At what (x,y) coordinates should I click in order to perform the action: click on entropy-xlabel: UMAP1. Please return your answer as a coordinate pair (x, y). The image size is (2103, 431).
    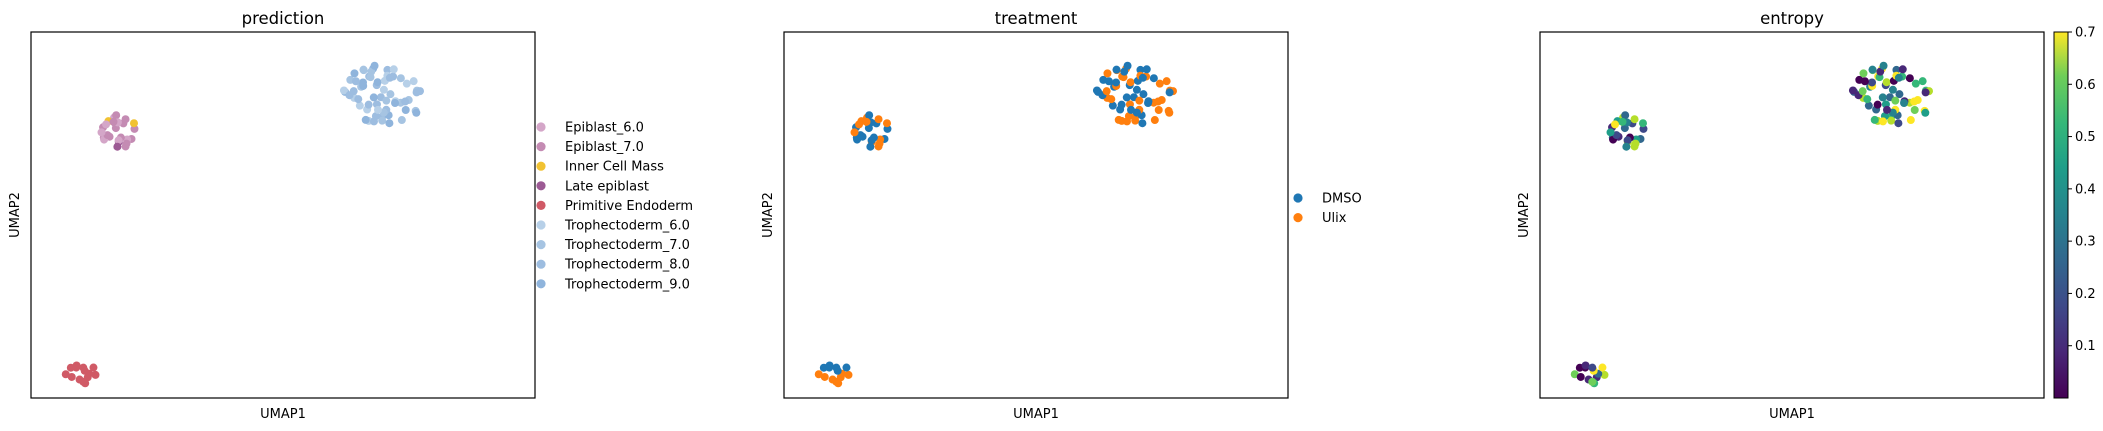
    Looking at the image, I should click on (1792, 414).